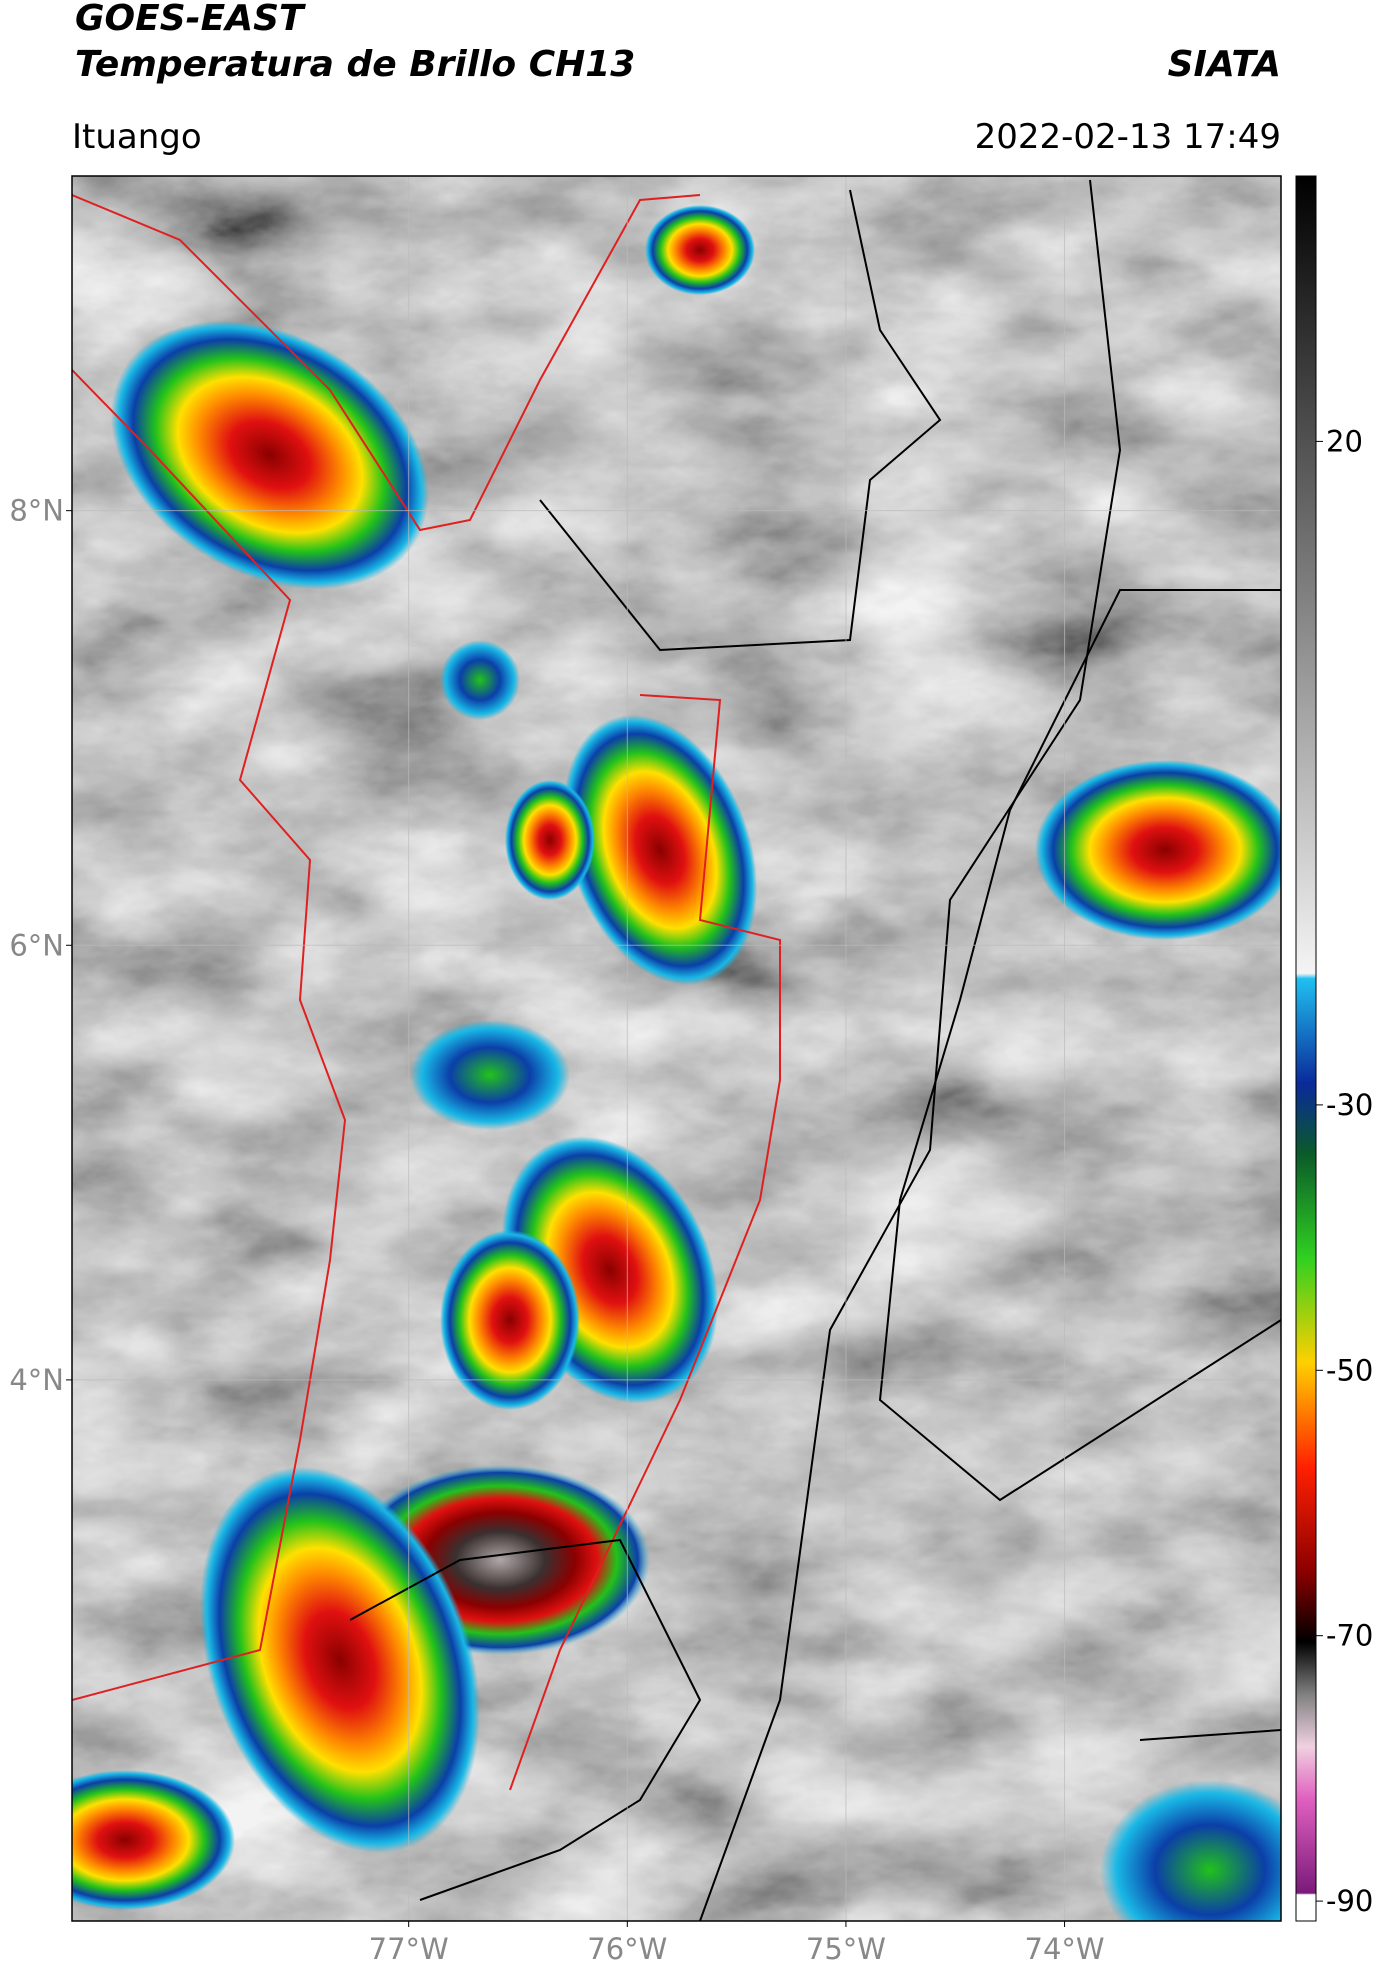 Image resolution: width=1384 pixels, height=1981 pixels. I want to click on title: GOES-EAST, so click(190, 19).